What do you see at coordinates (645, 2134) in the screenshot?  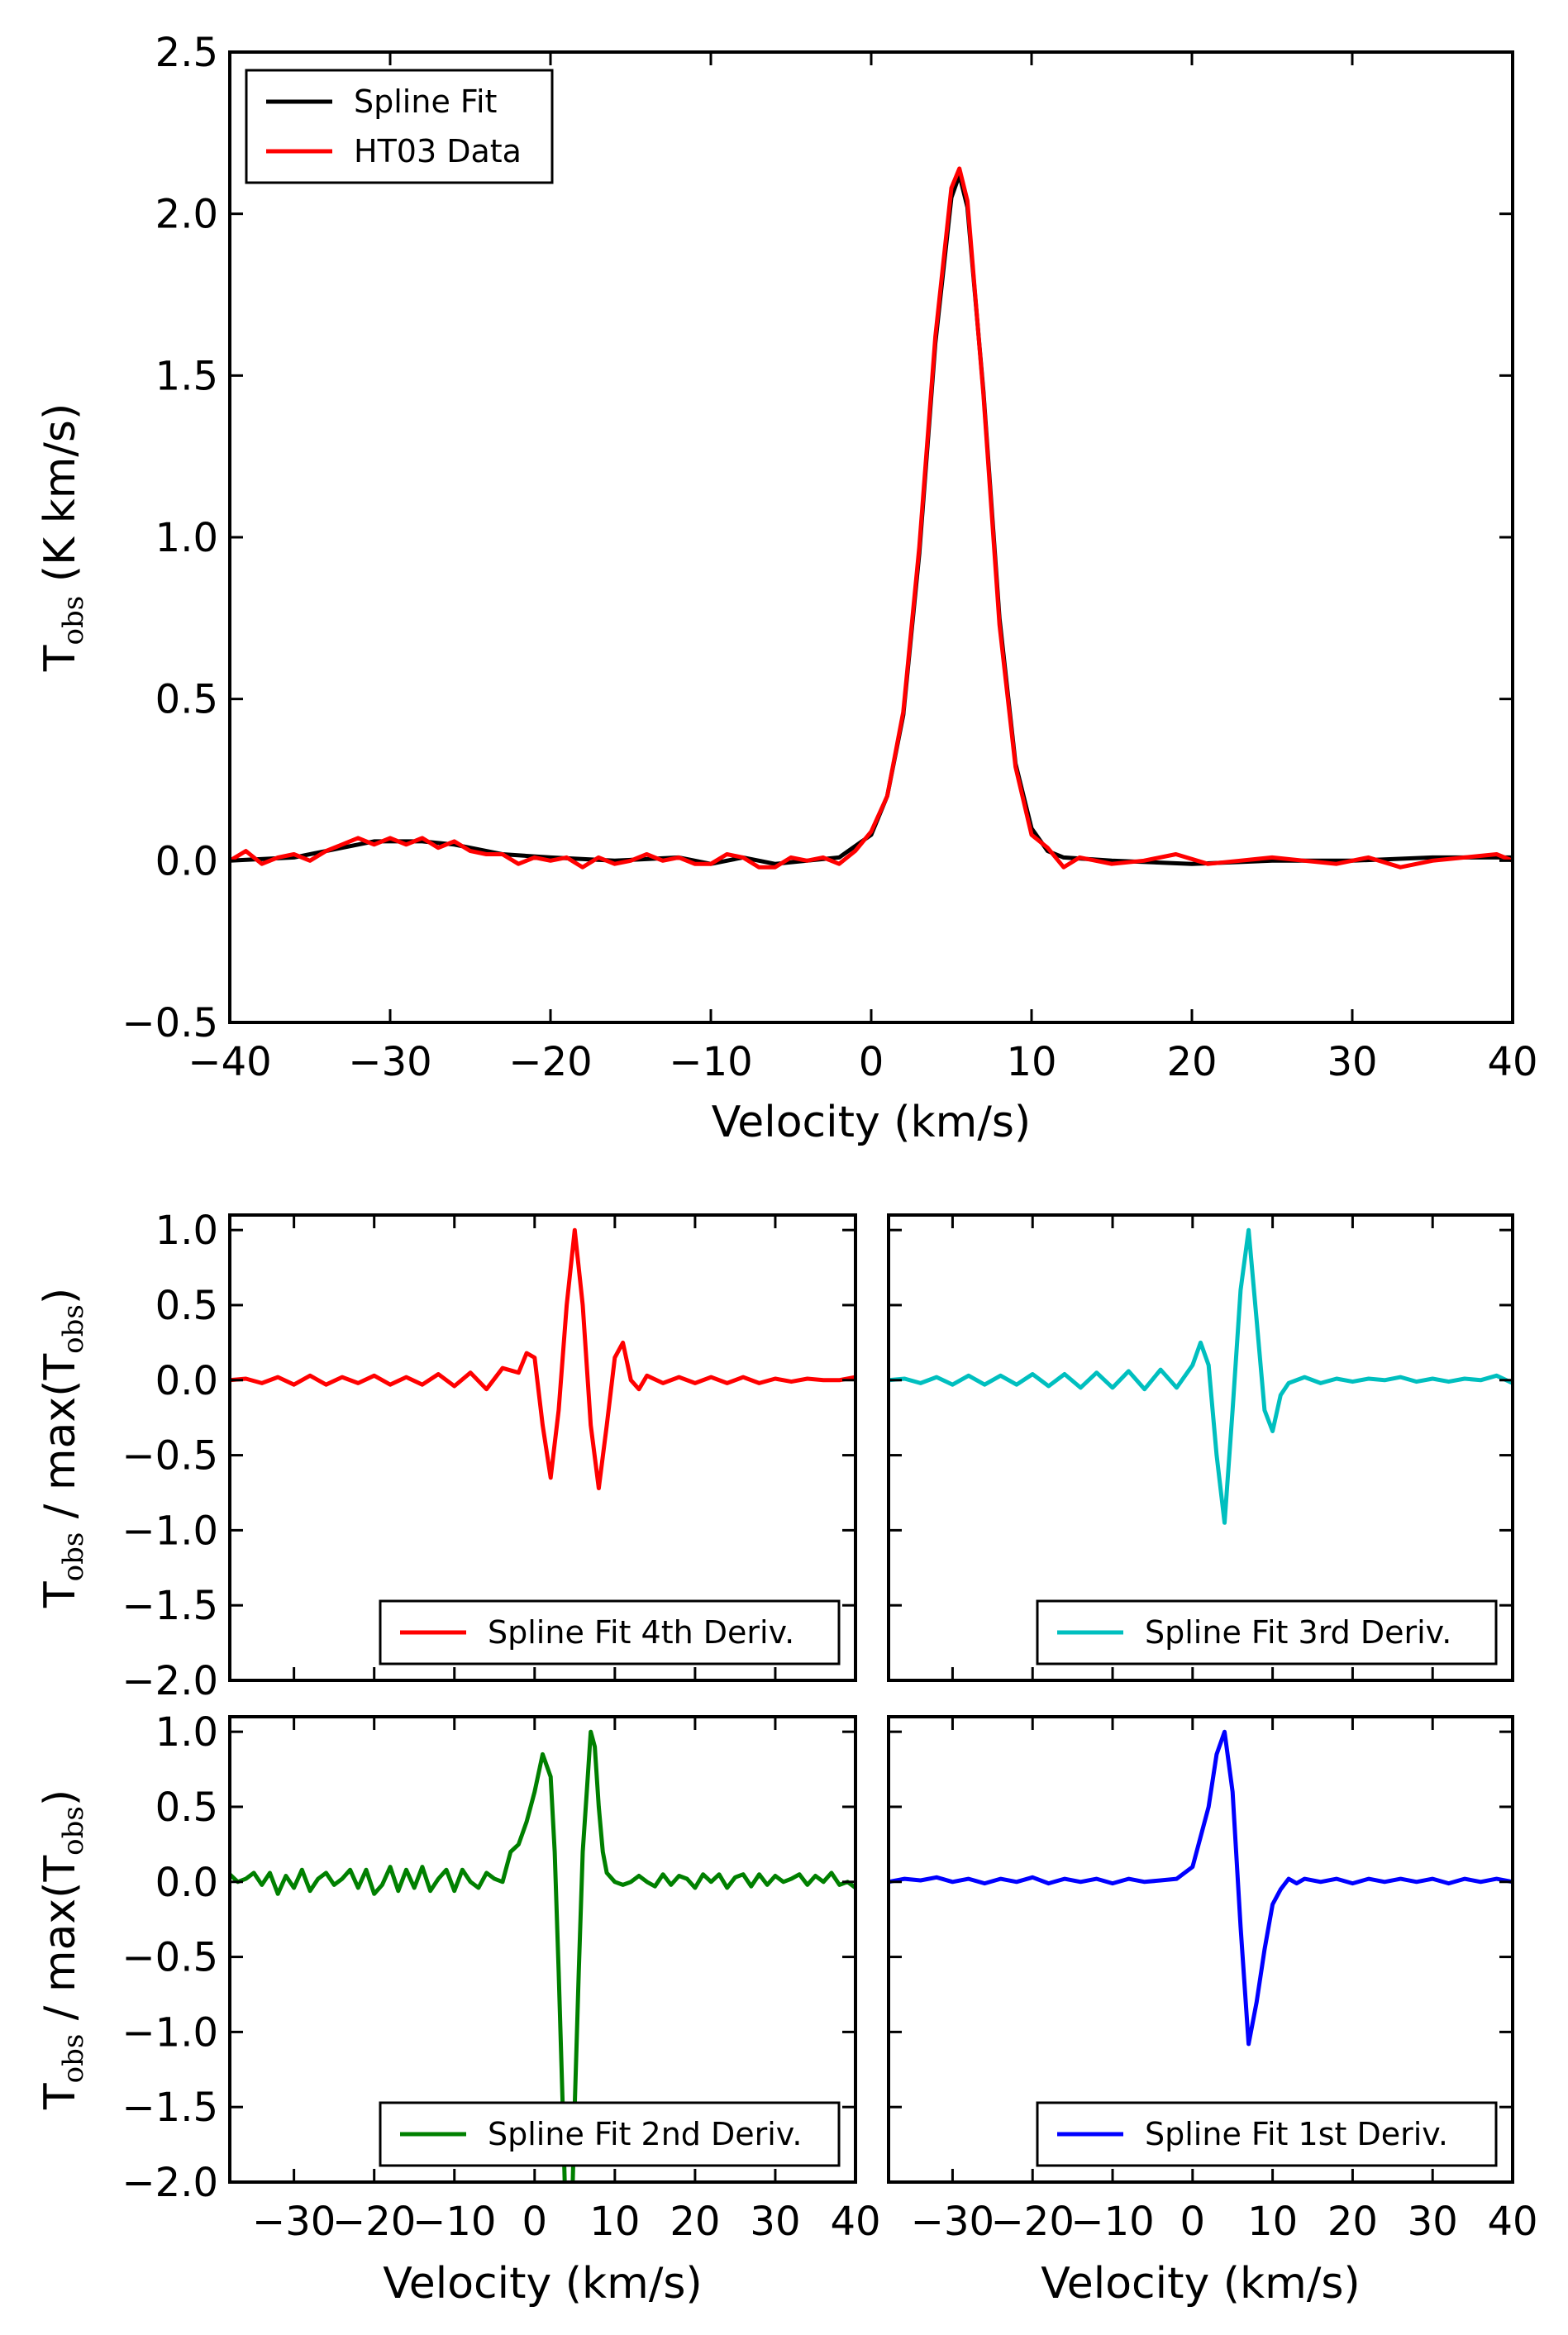 I see `legend-label: Spline Fit 2nd Deriv.` at bounding box center [645, 2134].